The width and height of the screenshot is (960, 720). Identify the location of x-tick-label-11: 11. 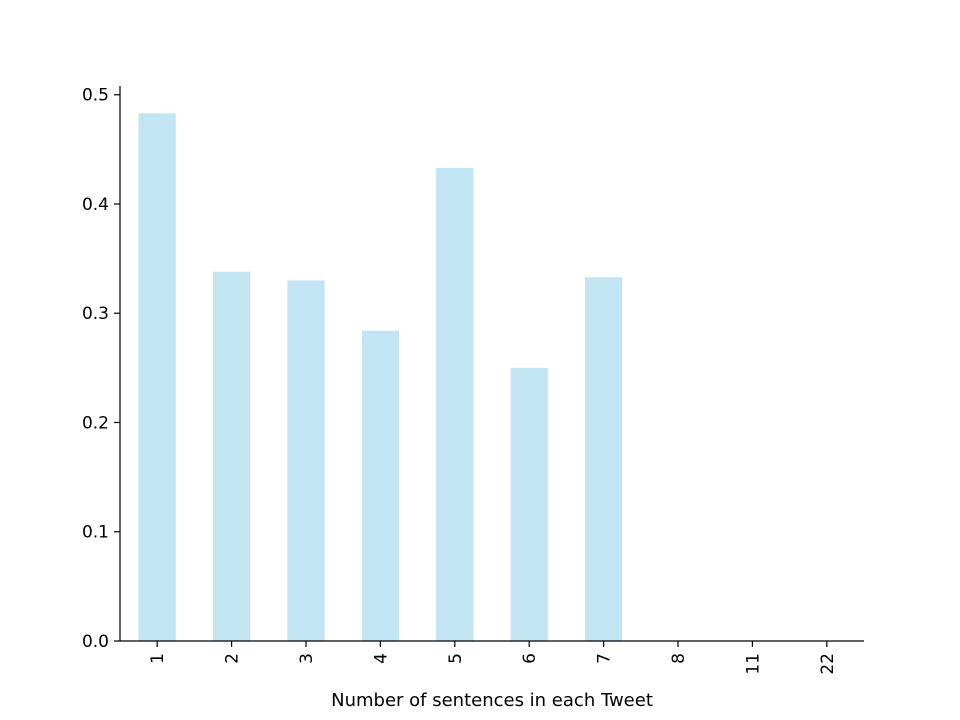
(753, 664).